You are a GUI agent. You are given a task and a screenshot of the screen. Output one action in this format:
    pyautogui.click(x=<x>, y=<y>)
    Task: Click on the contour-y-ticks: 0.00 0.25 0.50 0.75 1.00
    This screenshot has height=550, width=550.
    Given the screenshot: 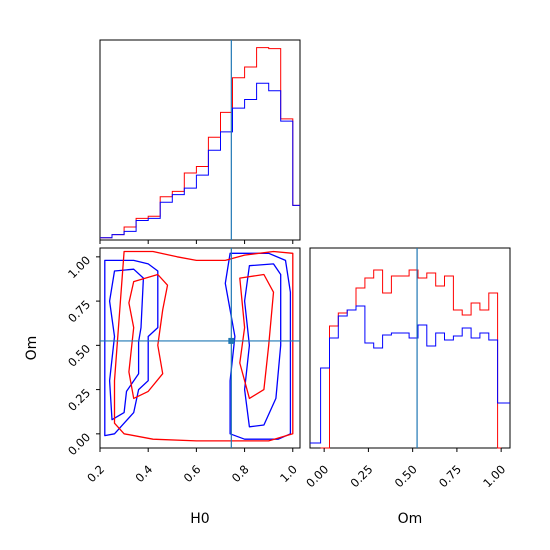 What is the action you would take?
    pyautogui.click(x=82, y=355)
    